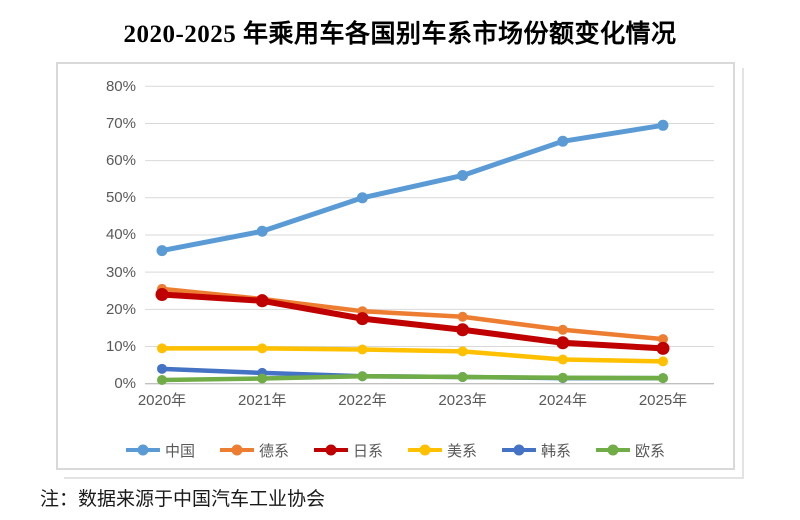 This screenshot has width=800, height=520. What do you see at coordinates (162, 400) in the screenshot?
I see `x-tick-label: 2020年` at bounding box center [162, 400].